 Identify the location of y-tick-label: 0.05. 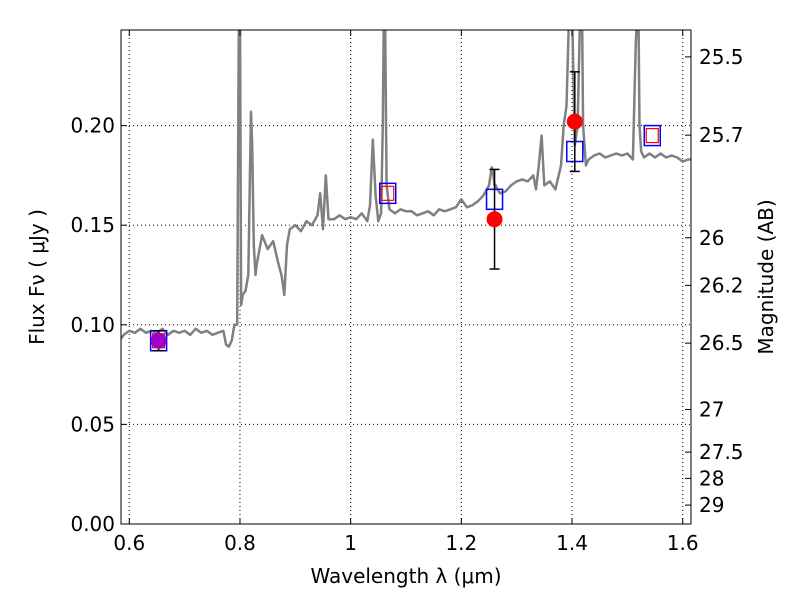
(92, 424).